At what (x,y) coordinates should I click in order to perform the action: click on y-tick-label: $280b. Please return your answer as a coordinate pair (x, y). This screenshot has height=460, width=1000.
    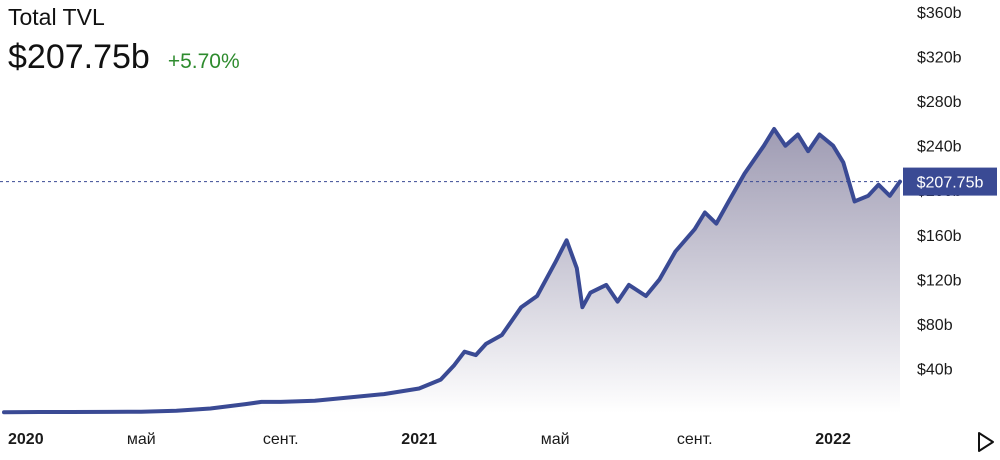
    Looking at the image, I should click on (939, 102).